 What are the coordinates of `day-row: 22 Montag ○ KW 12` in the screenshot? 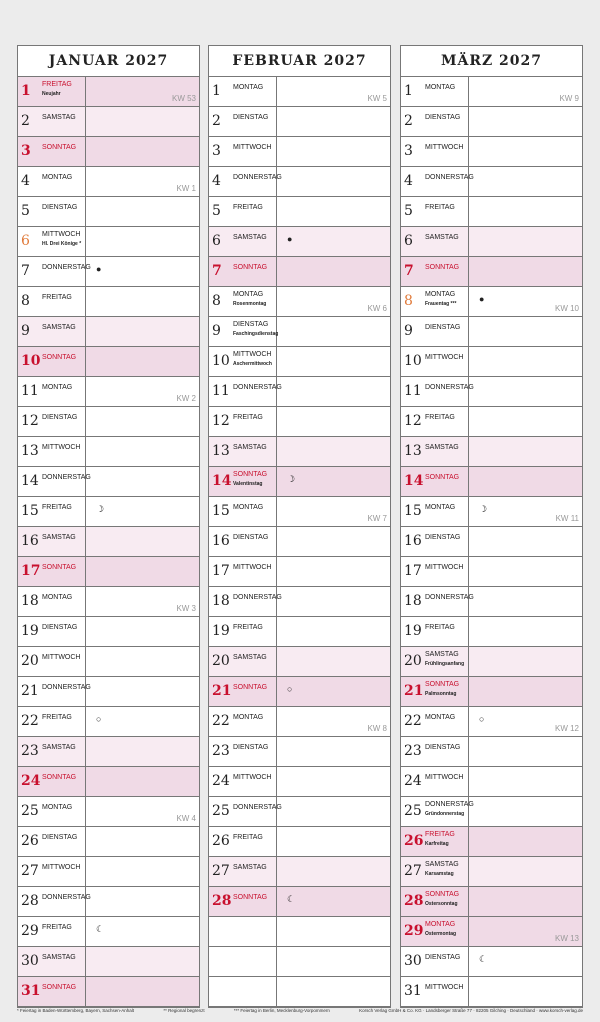 It's located at (491, 722).